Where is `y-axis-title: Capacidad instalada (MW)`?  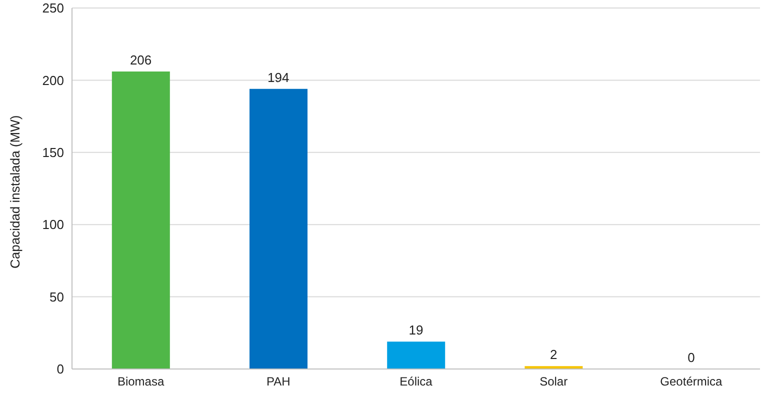 y-axis-title: Capacidad instalada (MW) is located at coordinates (15, 191).